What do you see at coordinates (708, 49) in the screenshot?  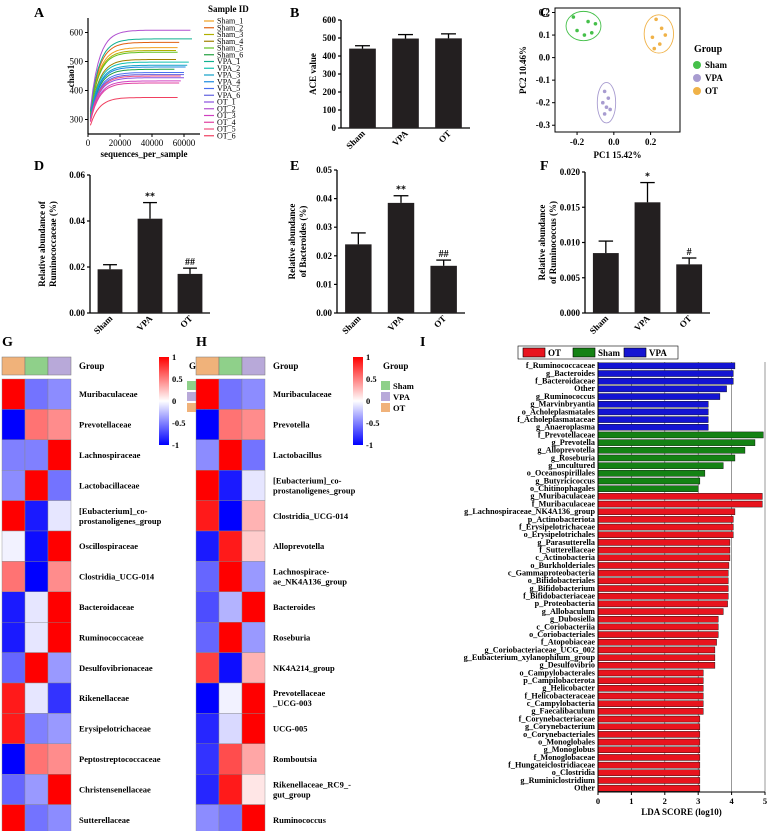 I see `legend-title: Group` at bounding box center [708, 49].